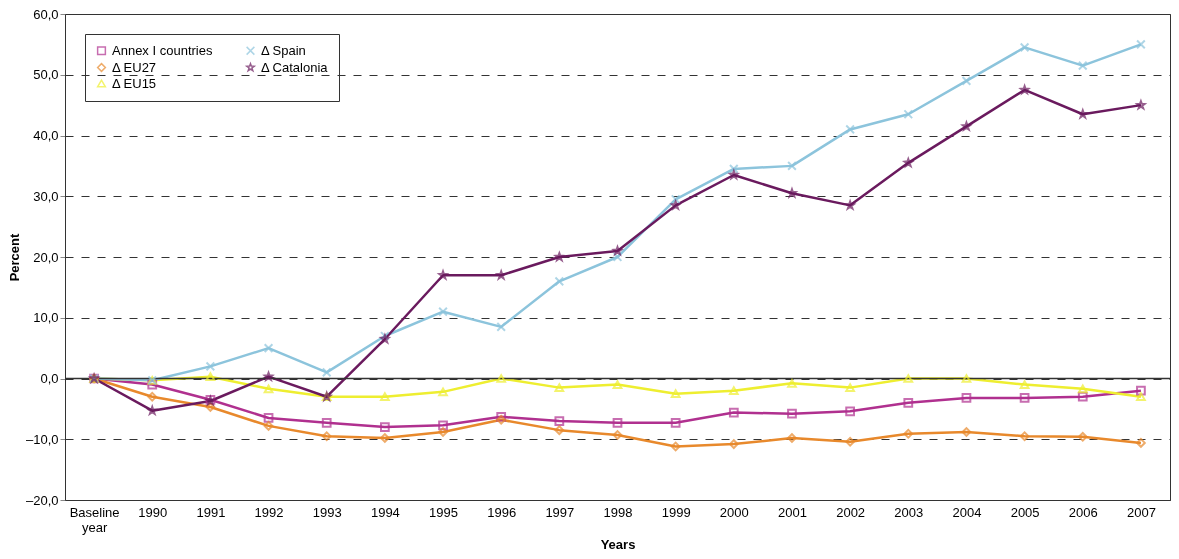 The height and width of the screenshot is (559, 1179). I want to click on y-tick-label: 0,0, so click(49, 378).